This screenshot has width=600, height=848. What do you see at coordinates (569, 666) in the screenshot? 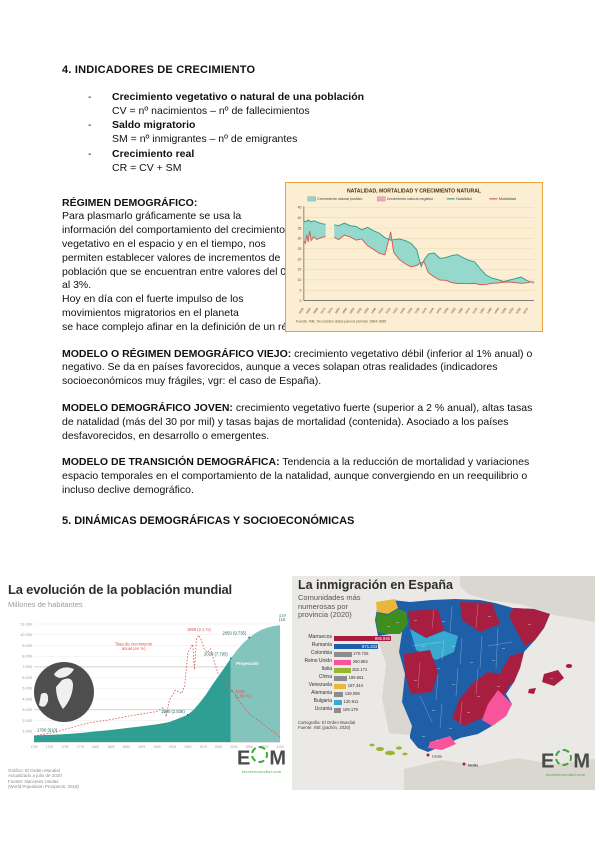
I see `region-menorca-marruecos` at bounding box center [569, 666].